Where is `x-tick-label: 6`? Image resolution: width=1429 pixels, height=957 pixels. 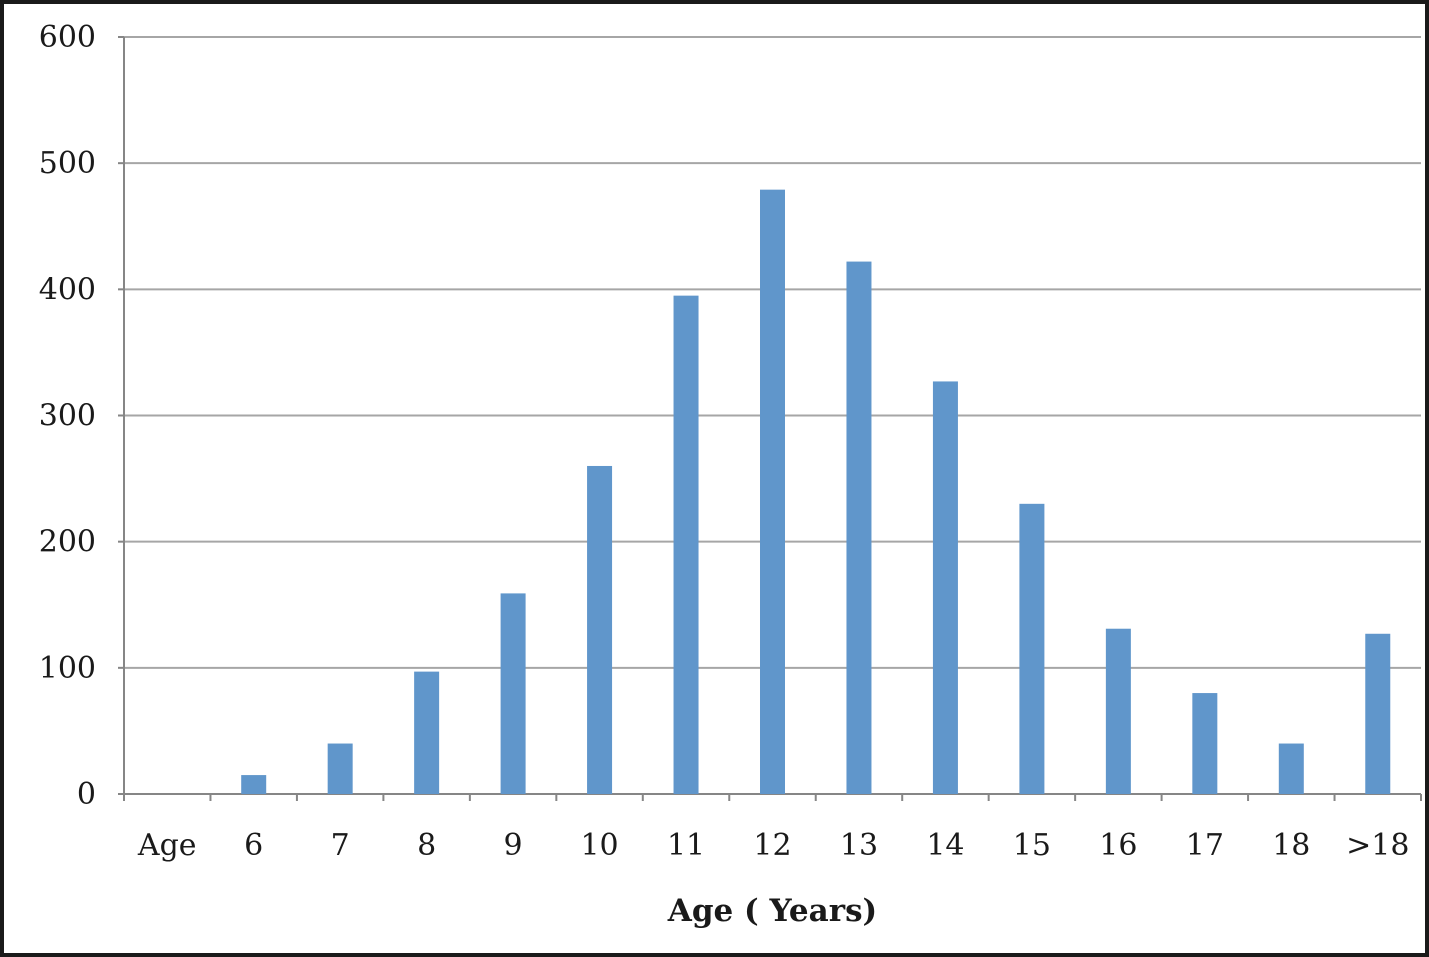 x-tick-label: 6 is located at coordinates (253, 845).